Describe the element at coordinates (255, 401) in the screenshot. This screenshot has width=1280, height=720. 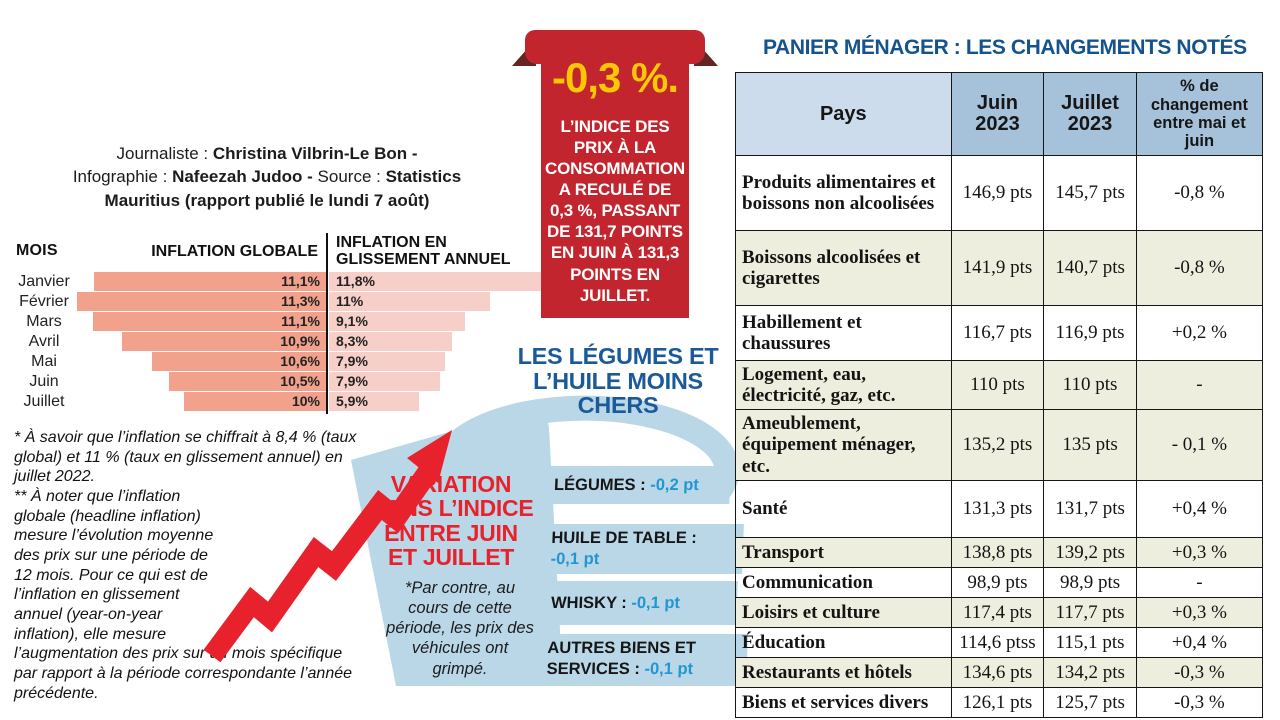
I see `bar-inflation-globale: 10%` at that location.